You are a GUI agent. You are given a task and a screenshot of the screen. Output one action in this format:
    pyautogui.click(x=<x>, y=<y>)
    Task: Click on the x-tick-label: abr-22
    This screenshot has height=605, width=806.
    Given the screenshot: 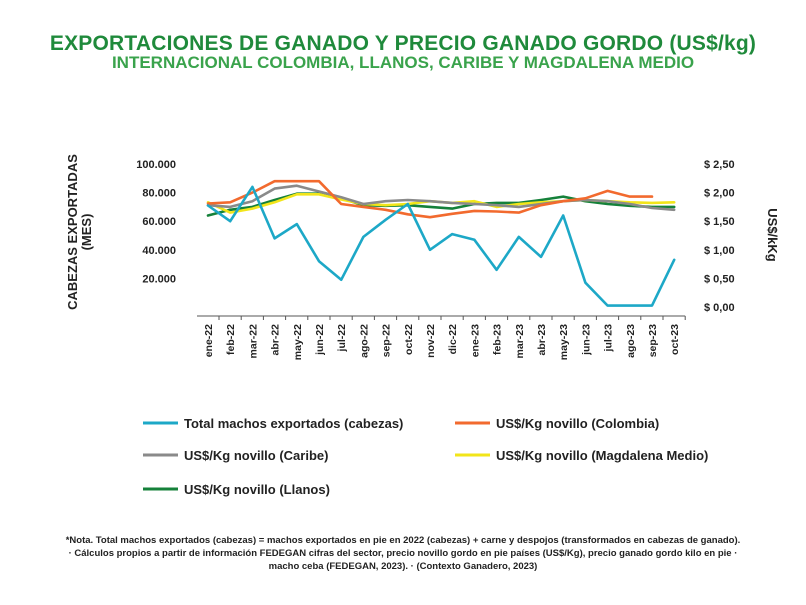 What is the action you would take?
    pyautogui.click(x=276, y=340)
    